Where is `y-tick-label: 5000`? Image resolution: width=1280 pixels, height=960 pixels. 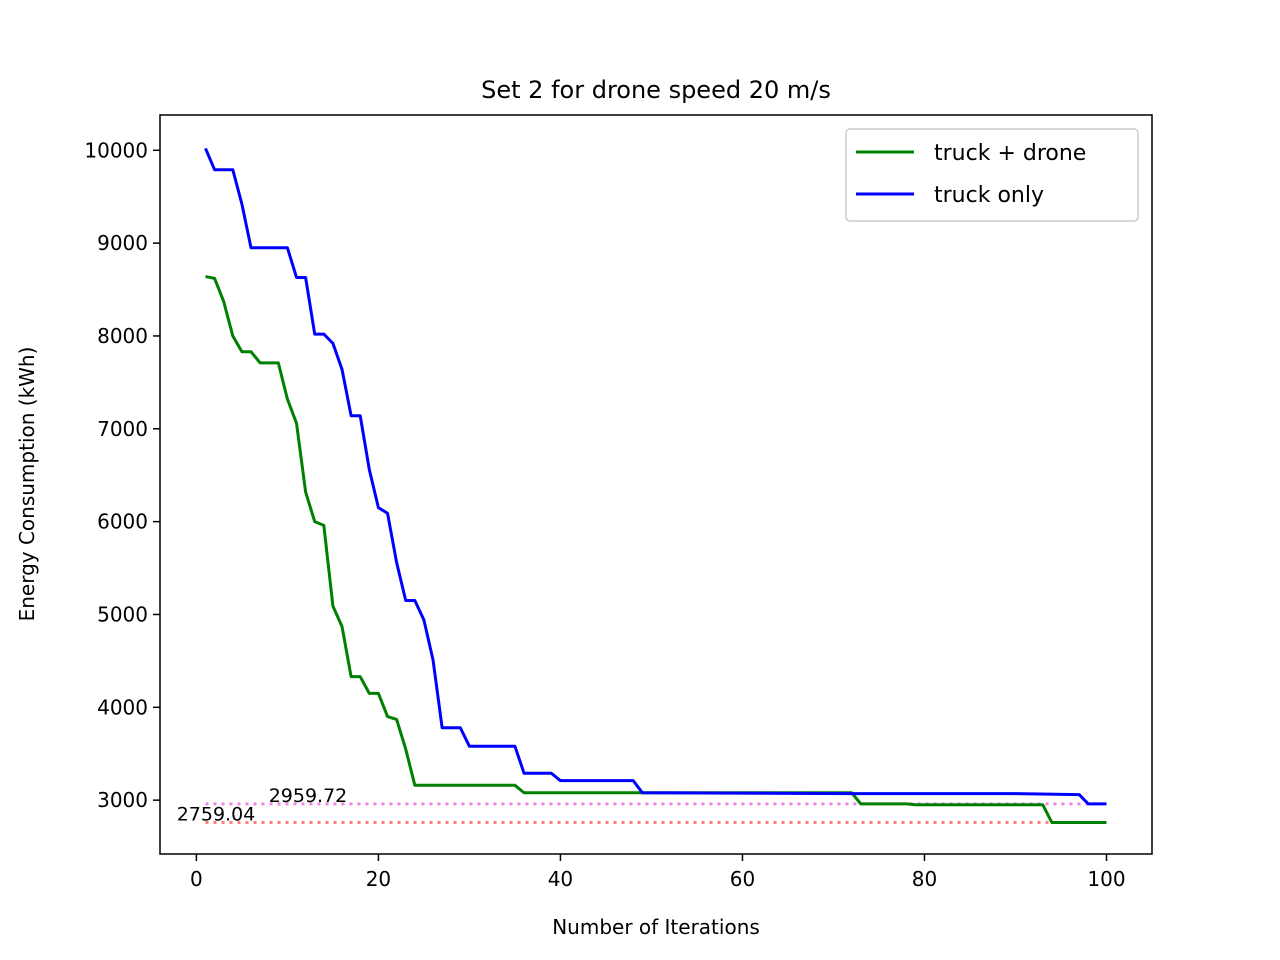
y-tick-label: 5000 is located at coordinates (122, 614).